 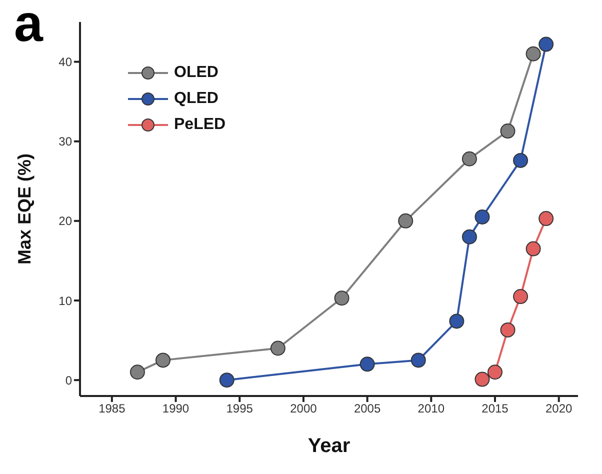 What do you see at coordinates (68, 380) in the screenshot?
I see `y-tick-label: 0` at bounding box center [68, 380].